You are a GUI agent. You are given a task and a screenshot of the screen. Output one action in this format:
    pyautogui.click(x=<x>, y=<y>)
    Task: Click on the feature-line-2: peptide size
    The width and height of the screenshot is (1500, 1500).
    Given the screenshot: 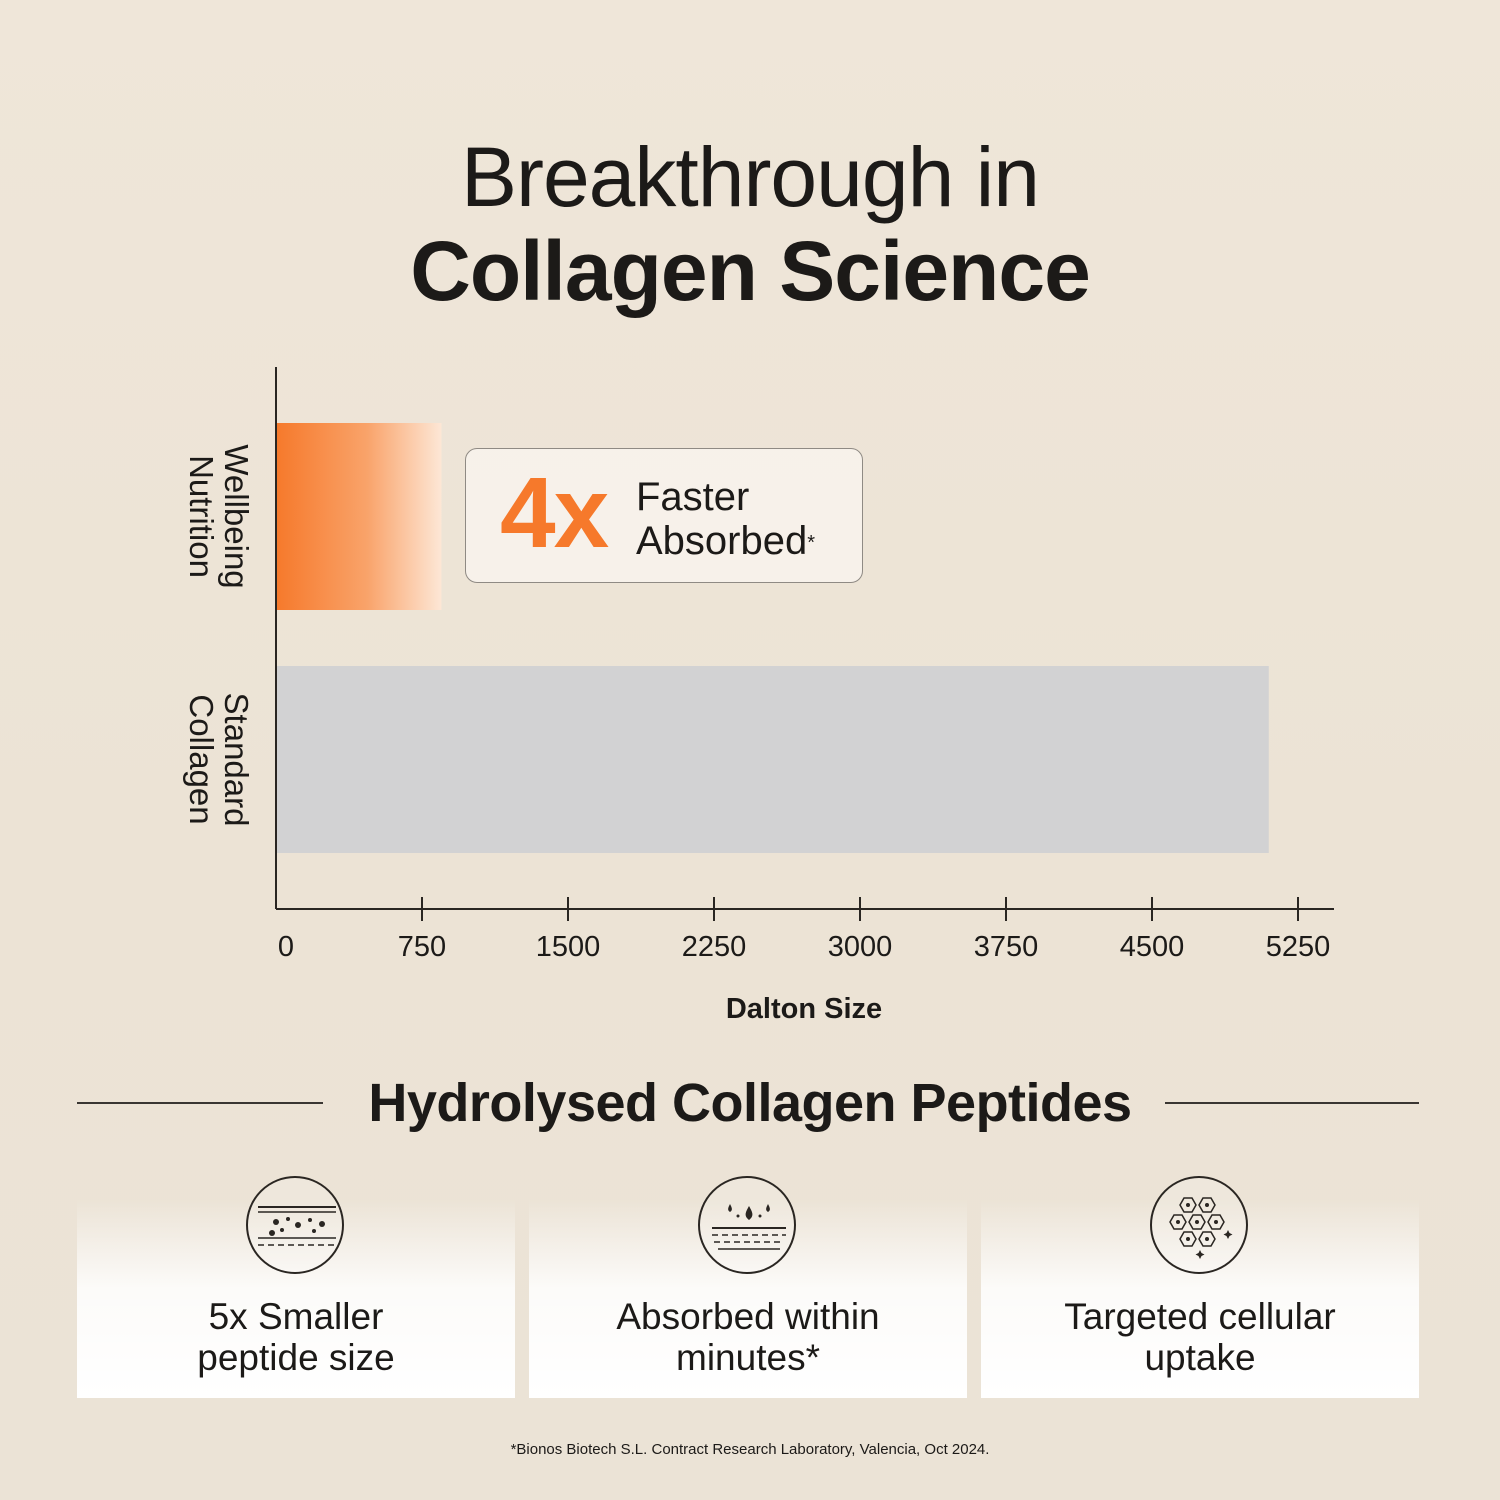 What is the action you would take?
    pyautogui.click(x=296, y=1357)
    